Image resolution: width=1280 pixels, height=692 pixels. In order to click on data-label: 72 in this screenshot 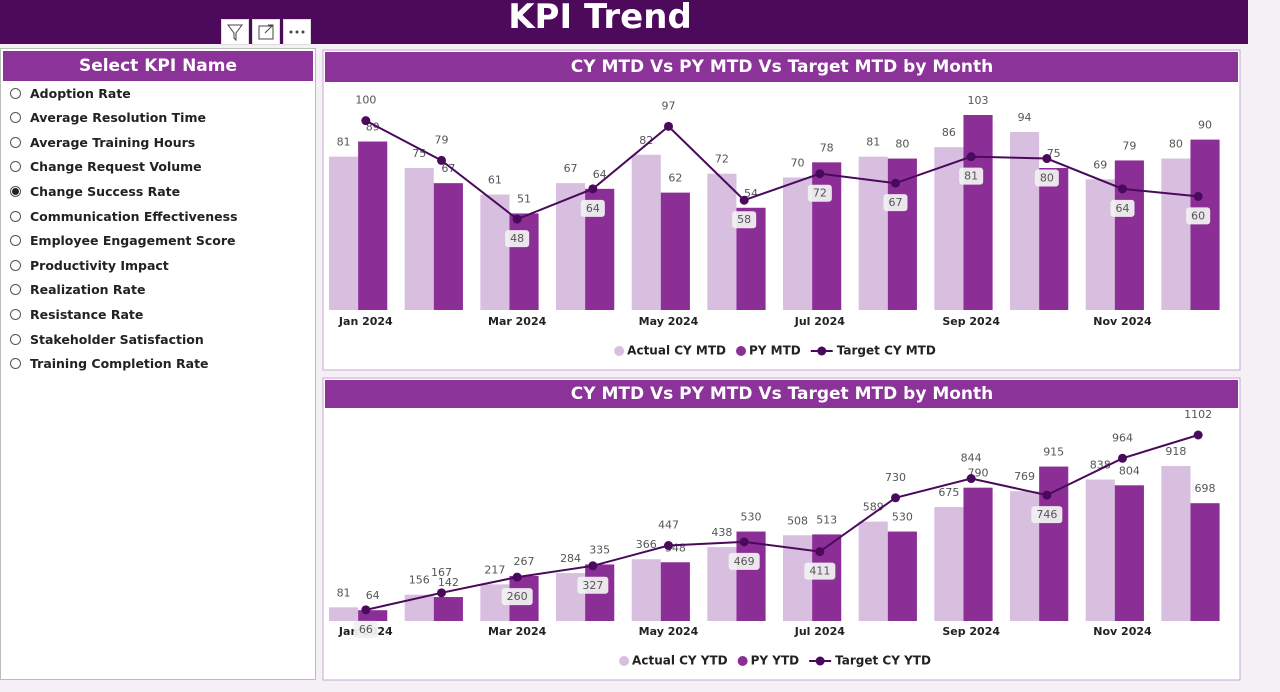, I will do `click(722, 159)`.